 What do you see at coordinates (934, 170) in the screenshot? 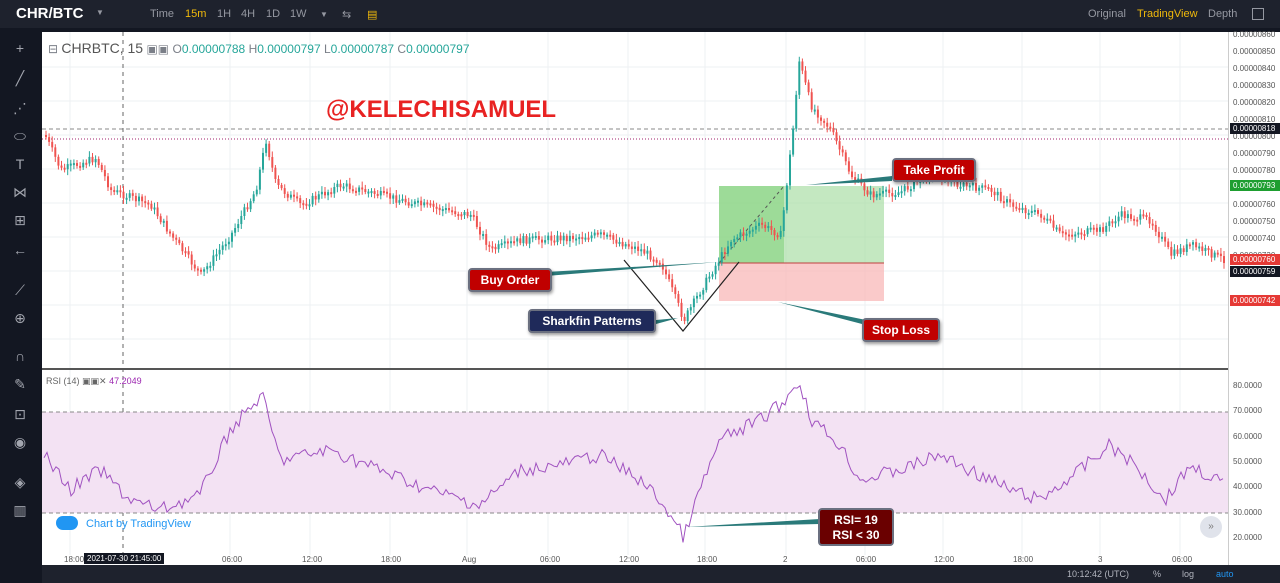
I see `take-profit-label: Take Profit` at bounding box center [934, 170].